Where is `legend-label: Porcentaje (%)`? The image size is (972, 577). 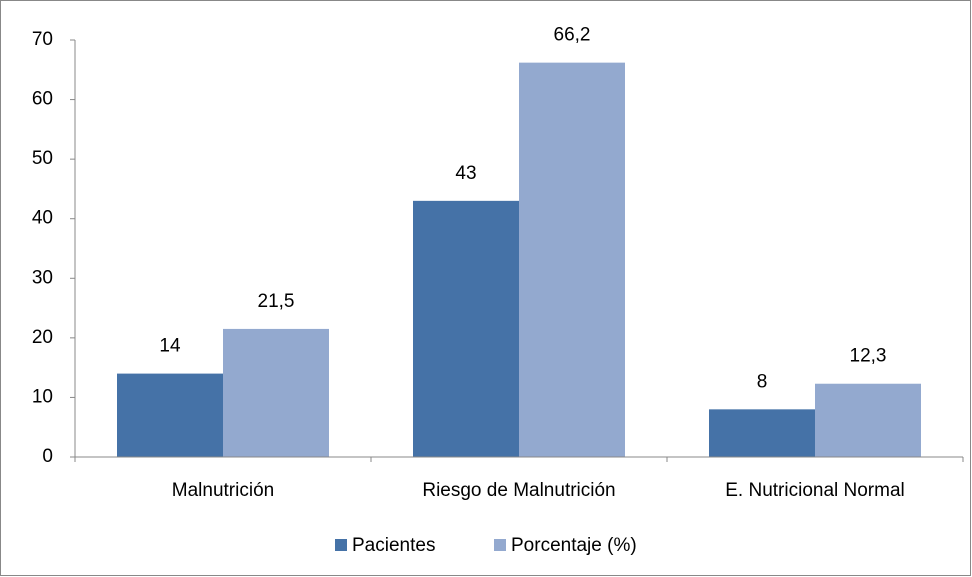
legend-label: Porcentaje (%) is located at coordinates (574, 545).